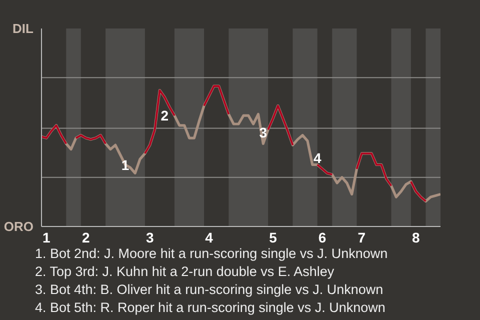 The width and height of the screenshot is (480, 320). Describe the element at coordinates (125, 165) in the screenshot. I see `annotation: 1` at that location.